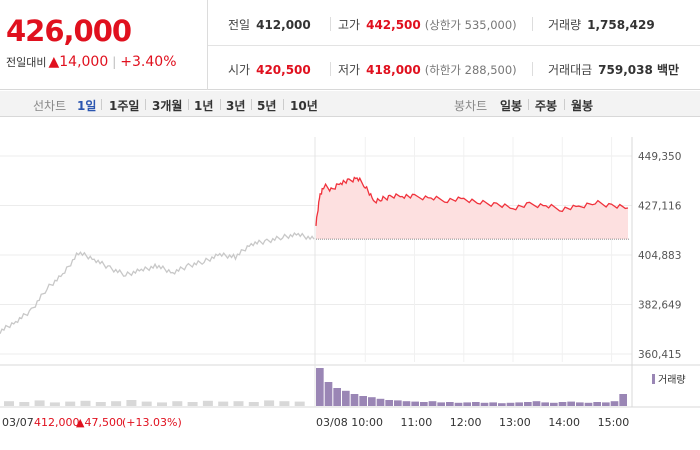 Image resolution: width=700 pixels, height=450 pixels. What do you see at coordinates (511, 106) in the screenshot?
I see `candle-daily: 일봉` at bounding box center [511, 106].